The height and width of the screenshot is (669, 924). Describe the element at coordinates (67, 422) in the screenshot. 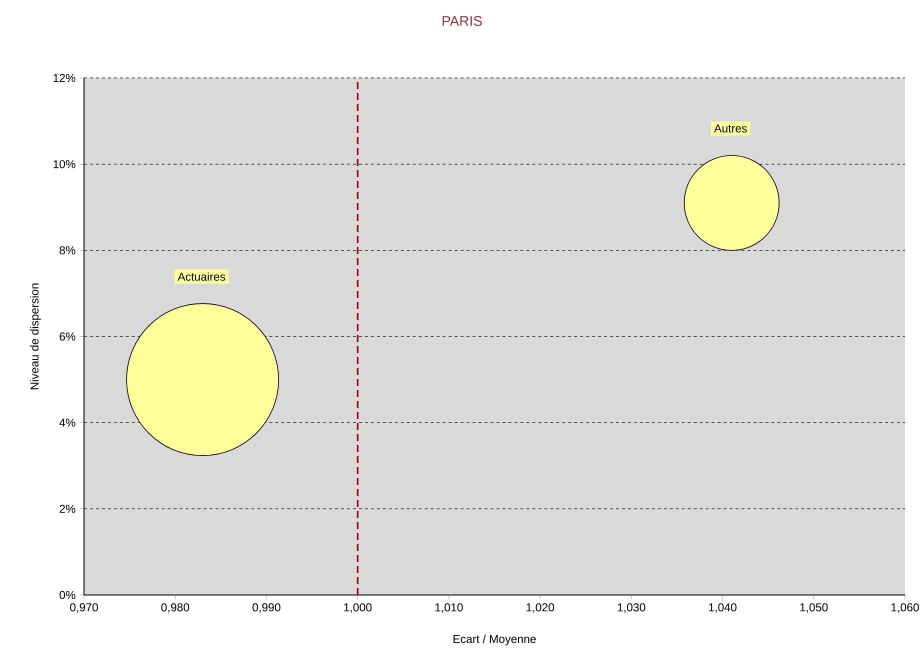

I see `y-tick-label: 4%` at that location.